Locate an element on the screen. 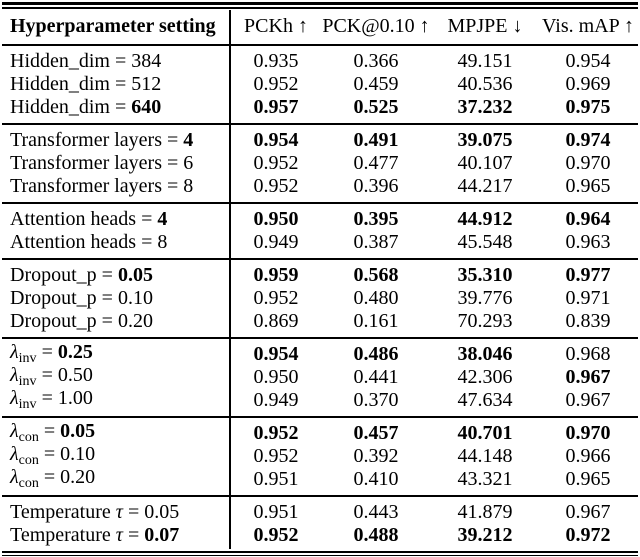  metric-value: 0.457 is located at coordinates (376, 432).